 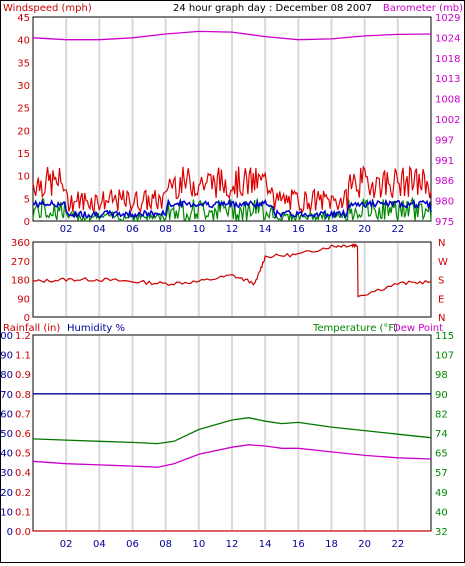 I want to click on rainfall-tick-label: 0.2, so click(x=23, y=493).